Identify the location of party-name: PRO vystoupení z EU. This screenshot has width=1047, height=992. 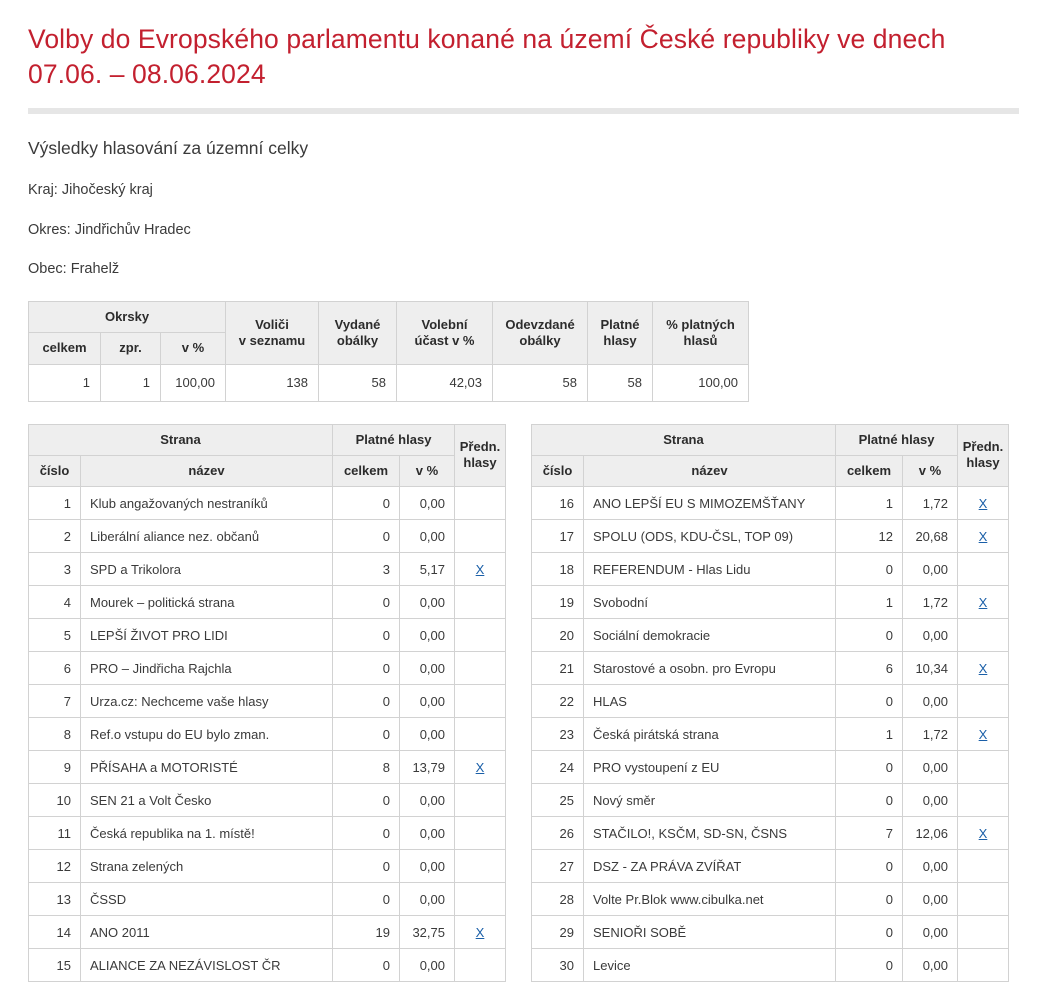
(709, 767).